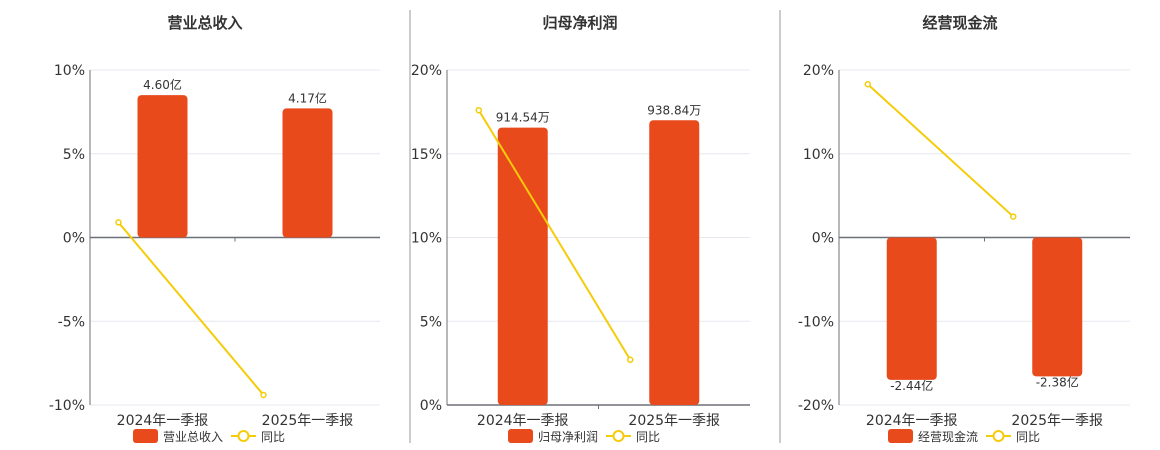  What do you see at coordinates (568, 437) in the screenshot?
I see `legend-bar-label: 归母净利润` at bounding box center [568, 437].